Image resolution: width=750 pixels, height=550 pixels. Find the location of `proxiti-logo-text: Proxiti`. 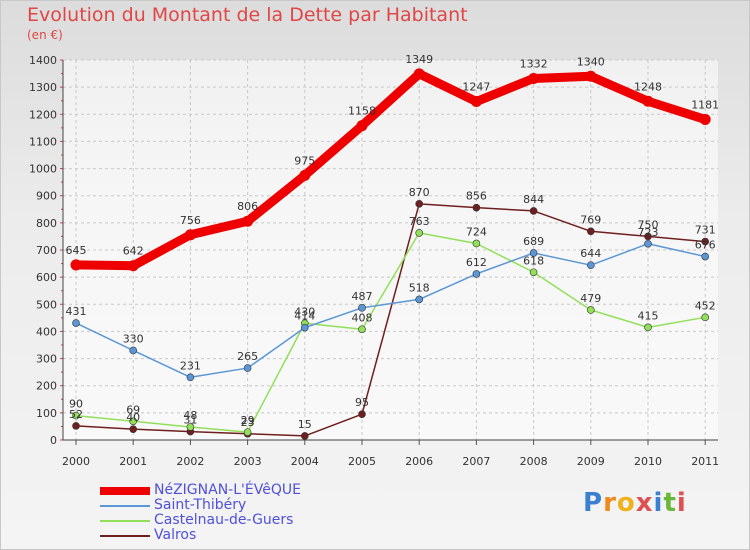

proxiti-logo-text: Proxiti is located at coordinates (635, 503).